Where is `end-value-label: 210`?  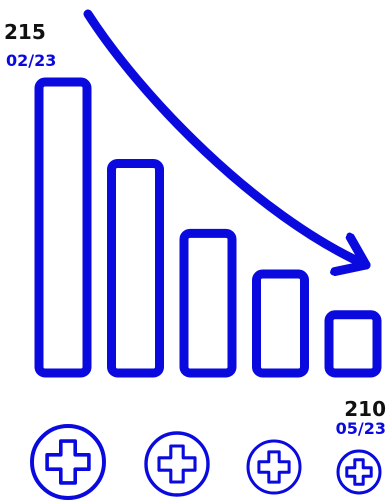
end-value-label: 210 is located at coordinates (365, 409).